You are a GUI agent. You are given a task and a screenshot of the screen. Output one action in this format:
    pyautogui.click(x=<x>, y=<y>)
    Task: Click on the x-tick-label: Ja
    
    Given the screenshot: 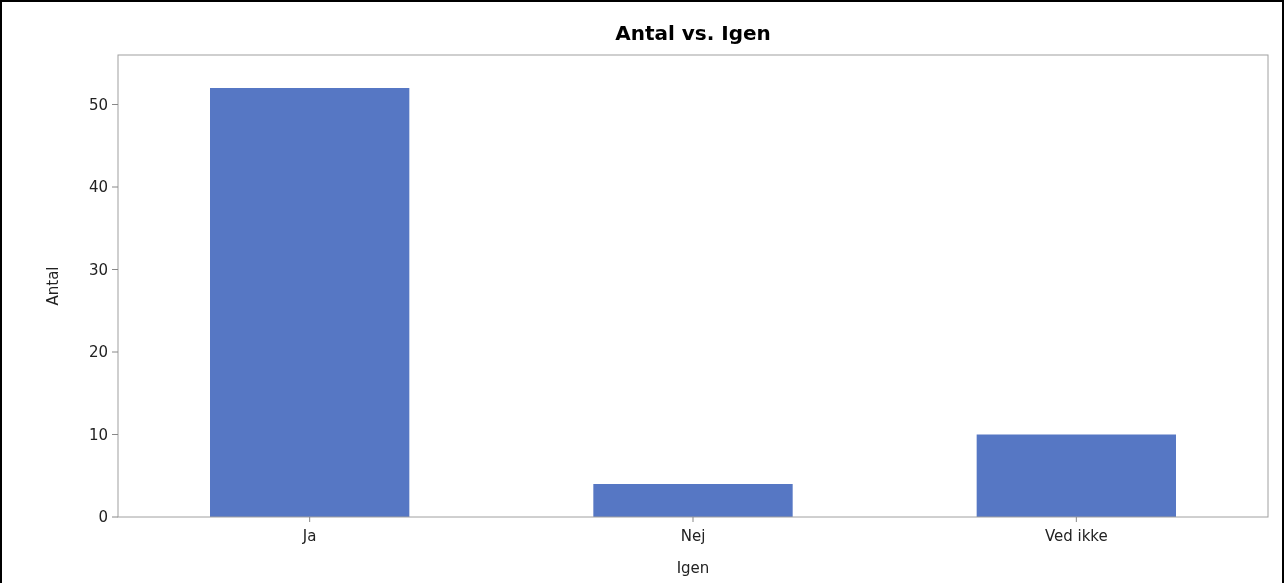 What is the action you would take?
    pyautogui.click(x=309, y=536)
    